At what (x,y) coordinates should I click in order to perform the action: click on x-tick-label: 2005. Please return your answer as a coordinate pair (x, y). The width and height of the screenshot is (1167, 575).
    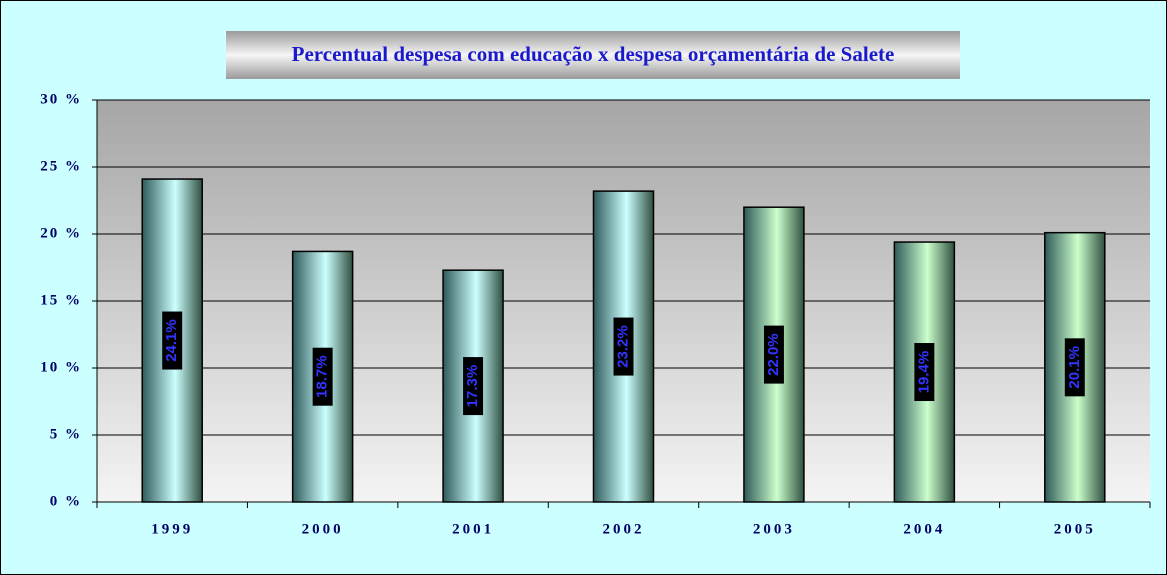
    Looking at the image, I should click on (1075, 529).